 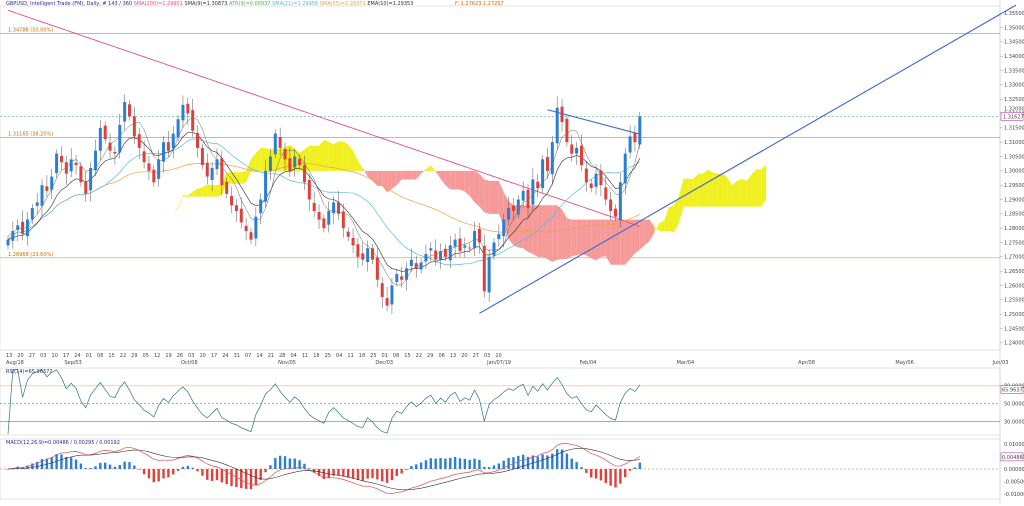 I want to click on time-tick-label: 14, so click(x=259, y=356).